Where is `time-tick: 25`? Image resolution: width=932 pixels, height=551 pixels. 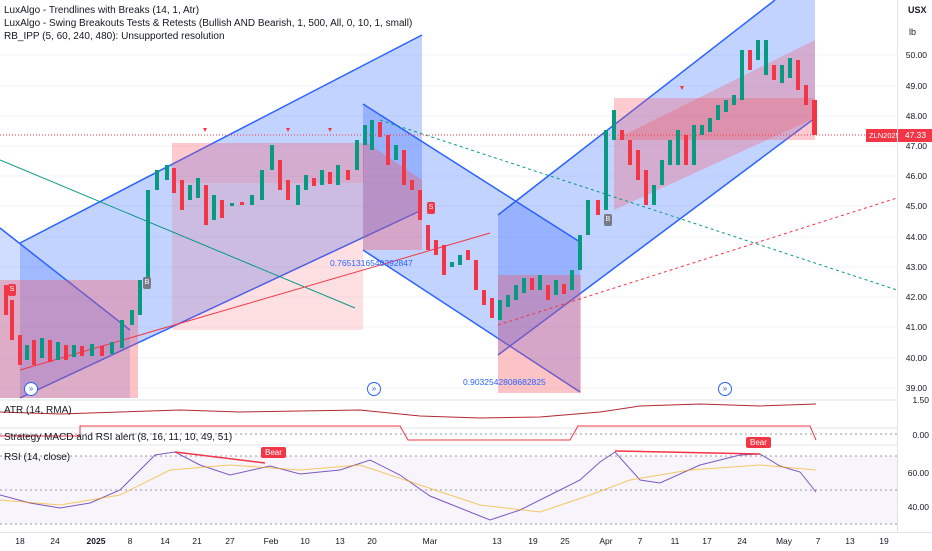 time-tick: 25 is located at coordinates (565, 541).